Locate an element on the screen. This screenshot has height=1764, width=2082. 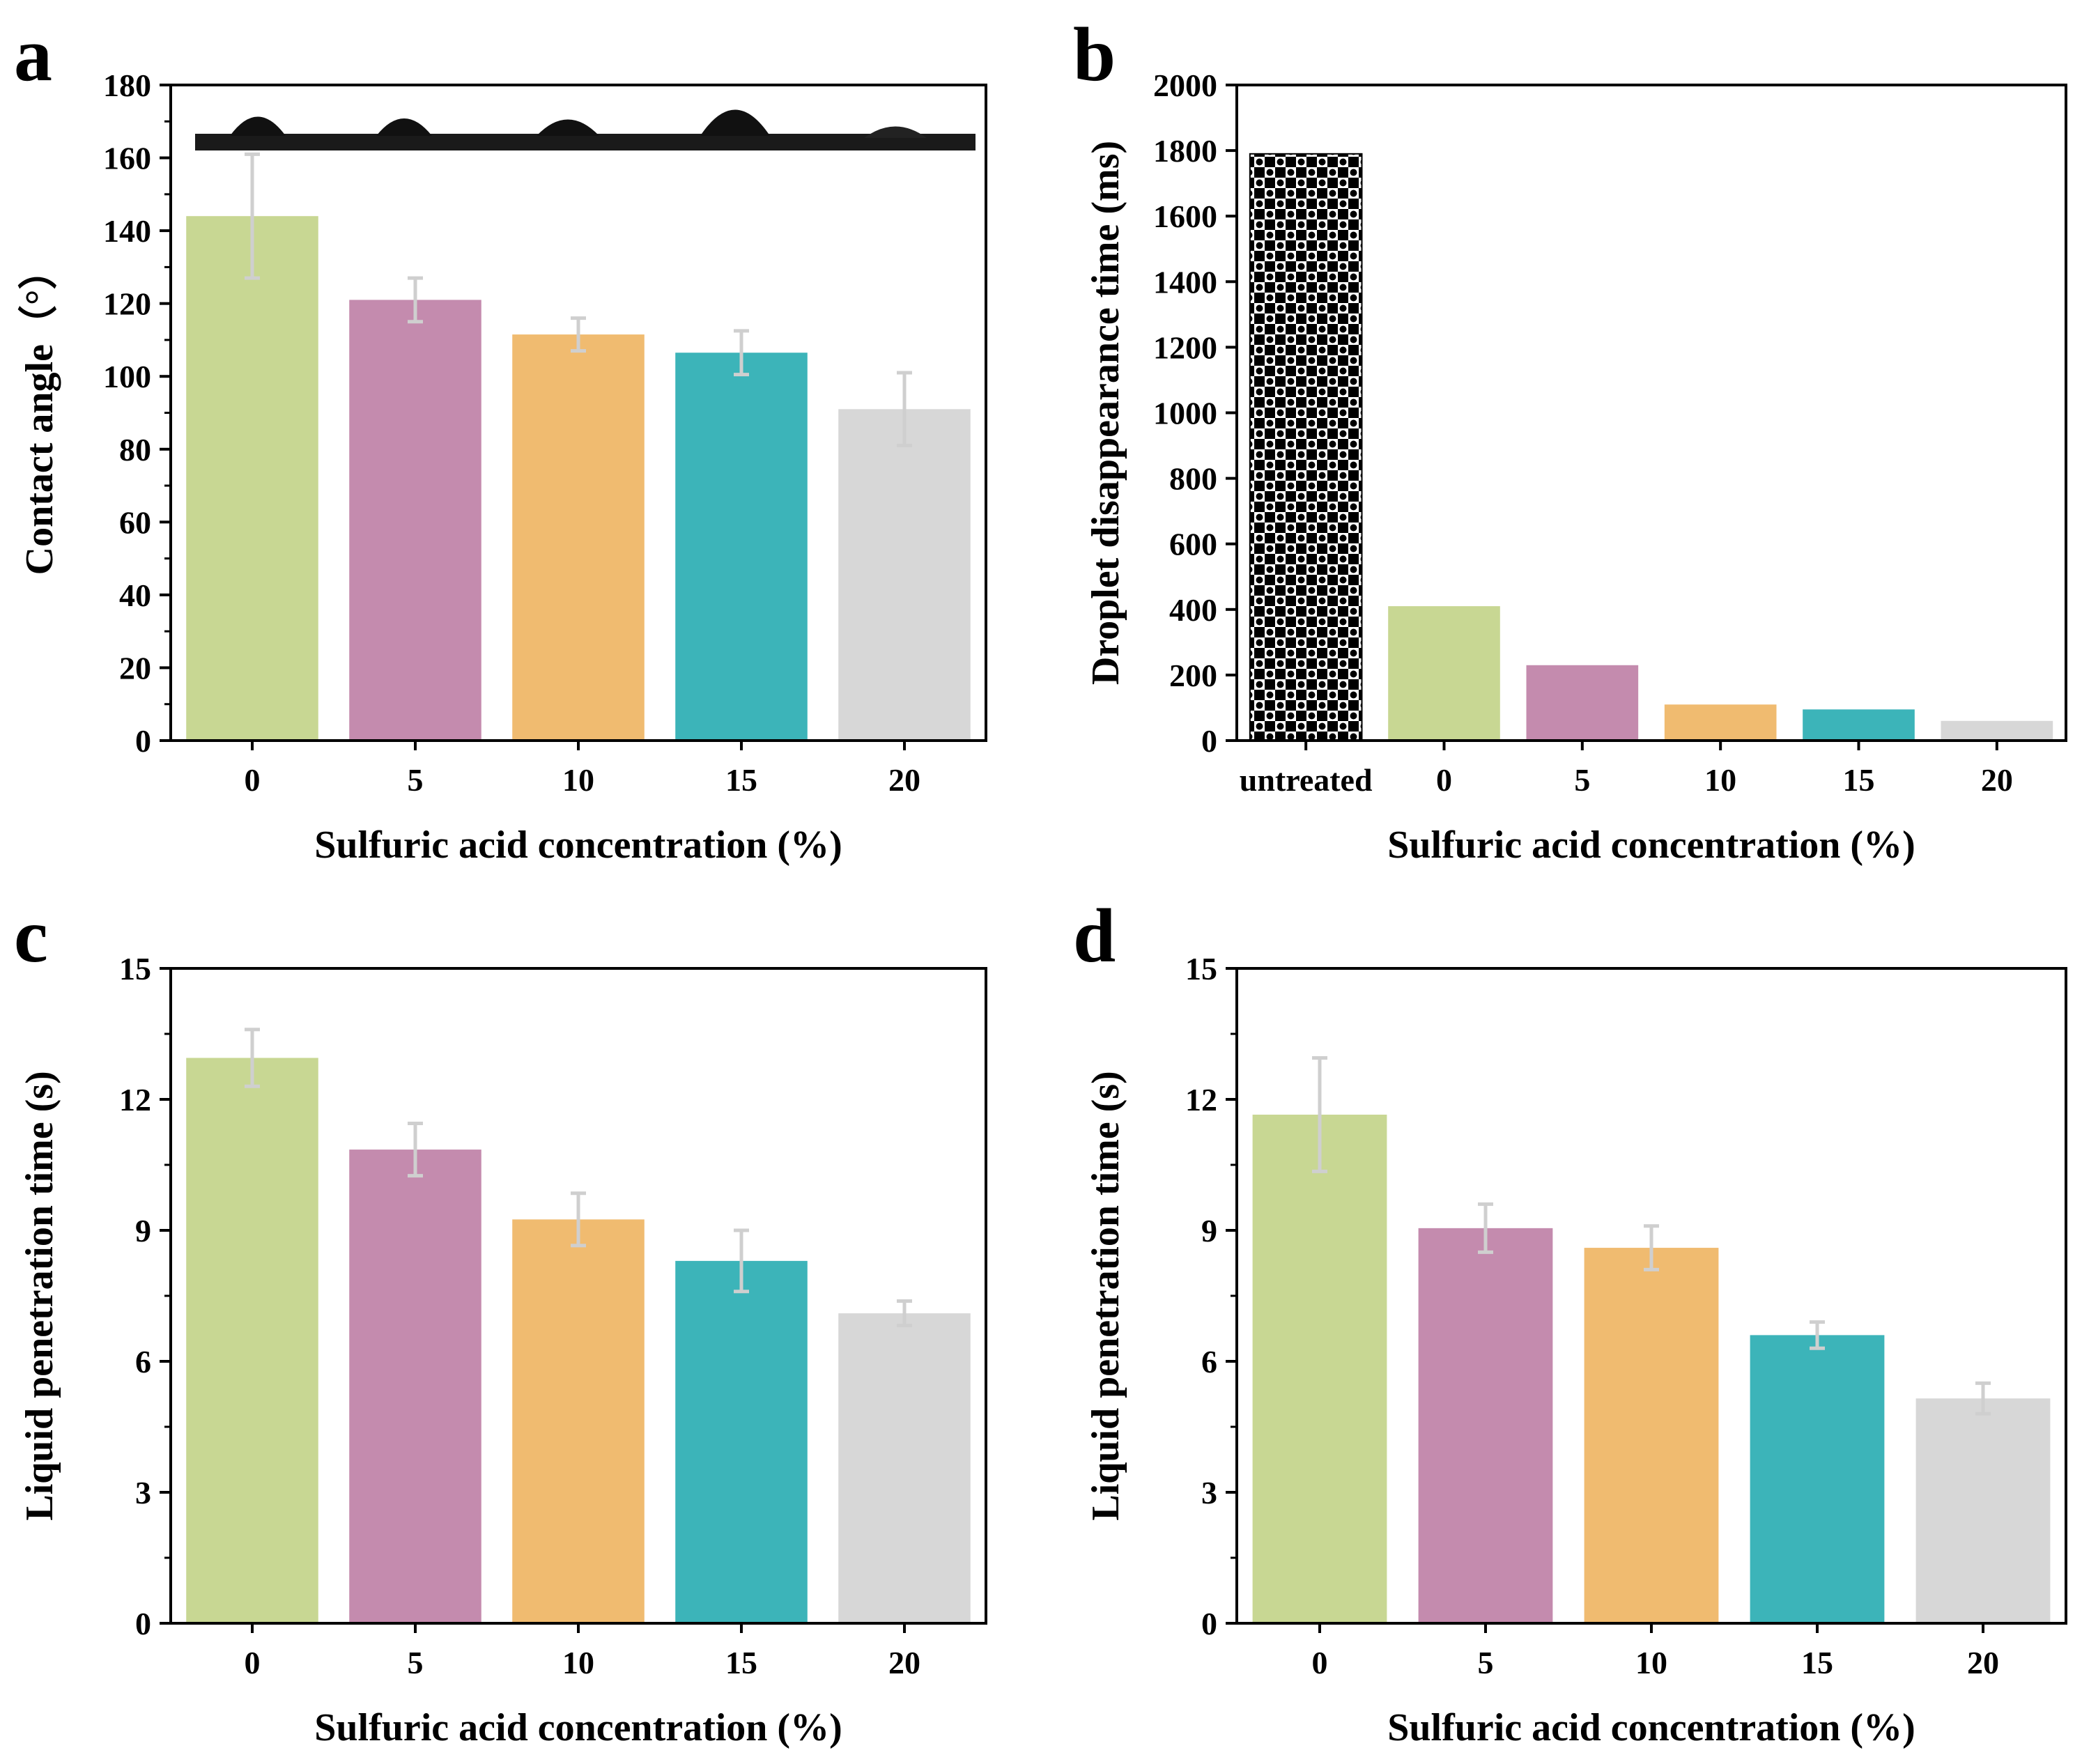
photo-inset is located at coordinates (585, 129).